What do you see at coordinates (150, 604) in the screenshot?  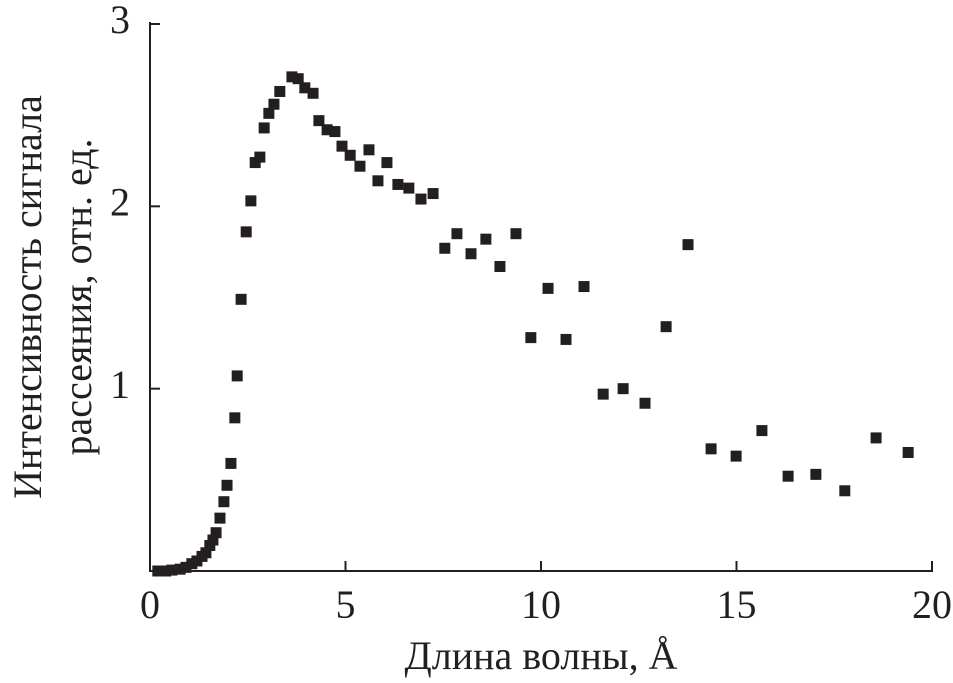 I see `x-tick-label: 0` at bounding box center [150, 604].